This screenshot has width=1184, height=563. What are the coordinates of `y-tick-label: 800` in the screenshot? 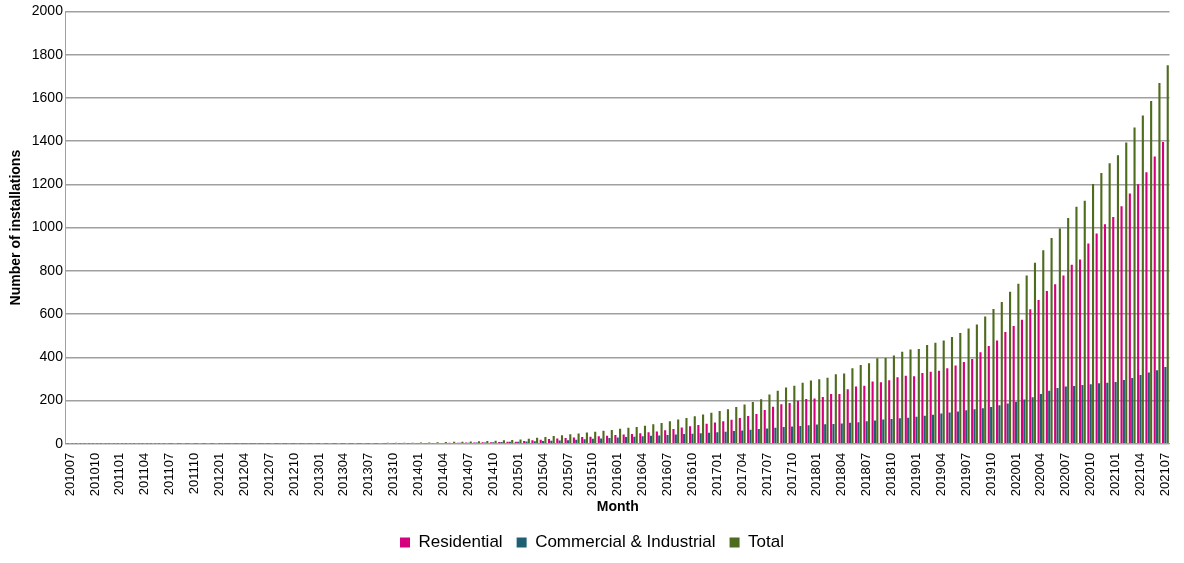 It's located at (51, 269).